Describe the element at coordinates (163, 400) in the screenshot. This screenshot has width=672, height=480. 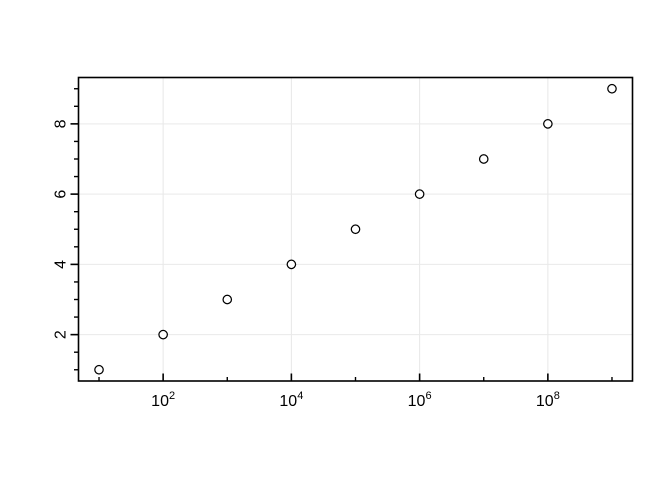
I see `x-tick-label: 10²` at that location.